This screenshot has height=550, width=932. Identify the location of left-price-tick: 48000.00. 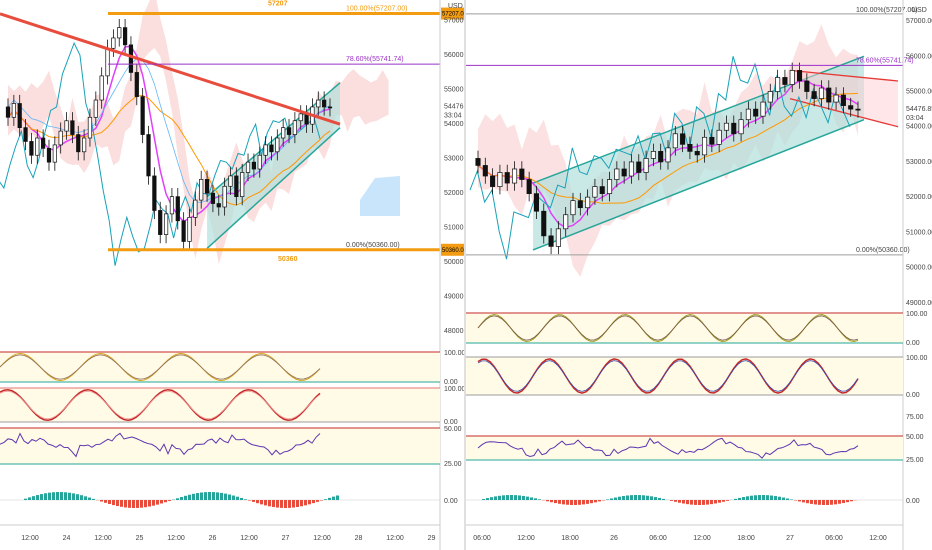
(455, 331).